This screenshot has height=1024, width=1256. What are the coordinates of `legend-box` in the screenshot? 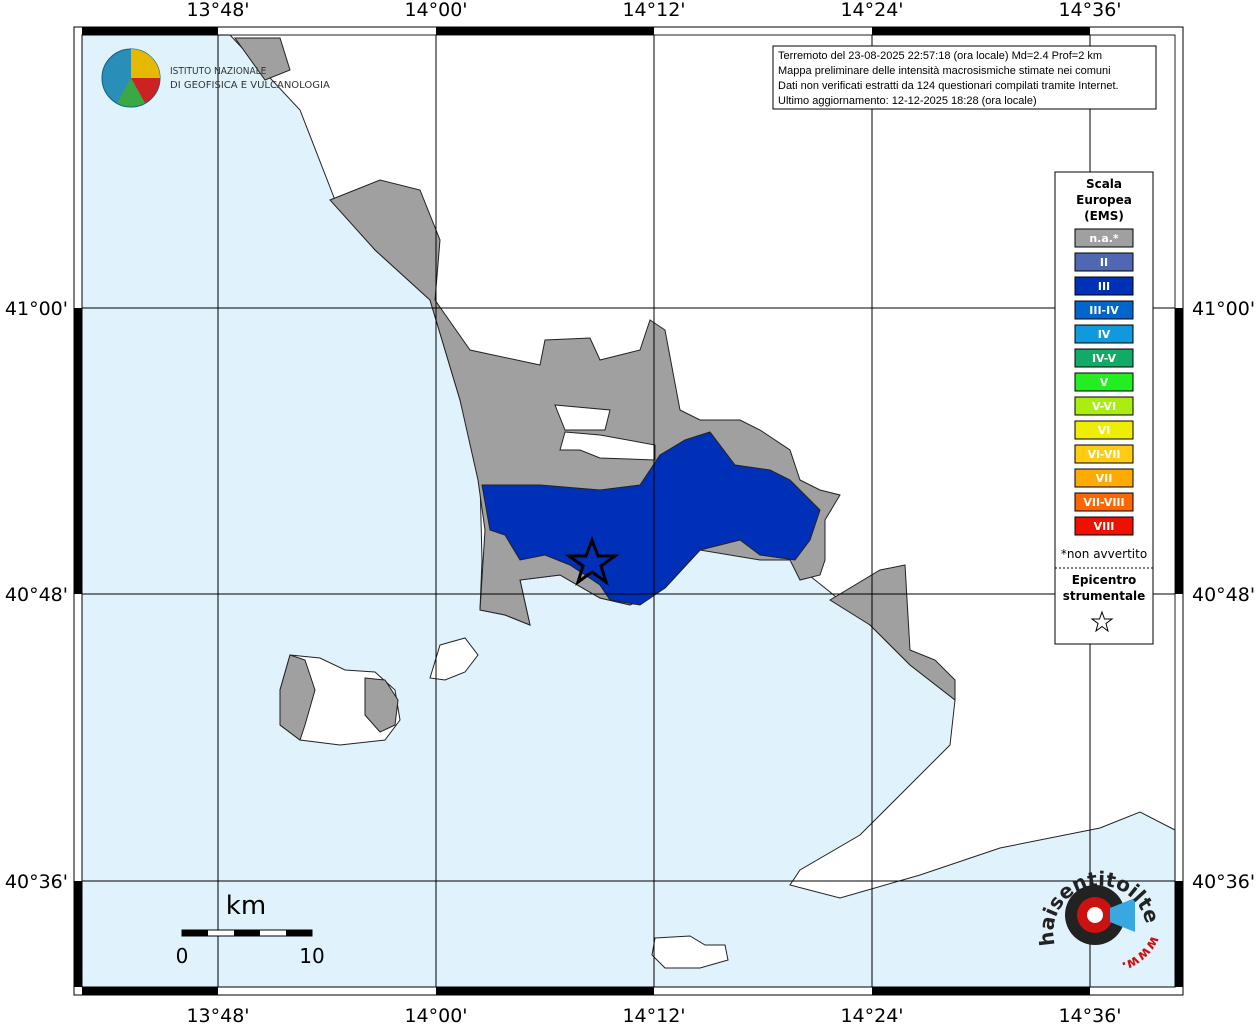 It's located at (1104, 408).